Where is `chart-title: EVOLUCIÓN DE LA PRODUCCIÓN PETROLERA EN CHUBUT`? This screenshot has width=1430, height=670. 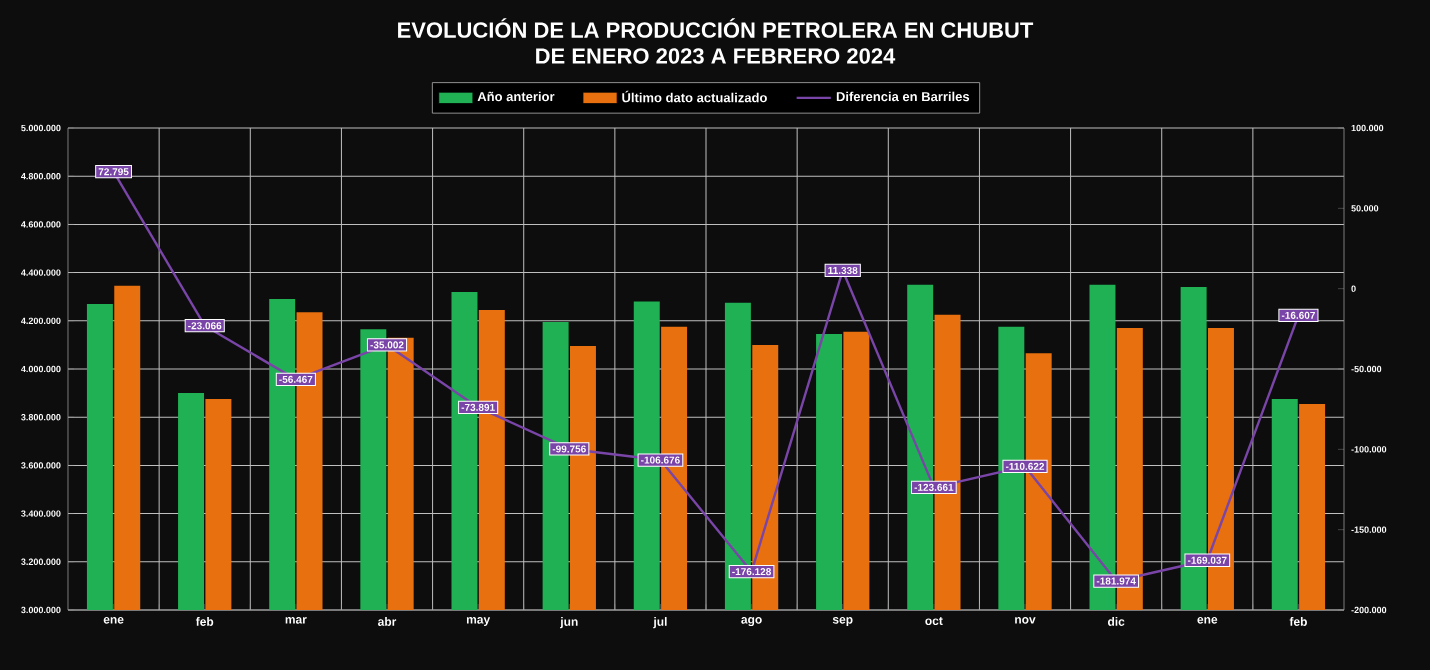
chart-title: EVOLUCIÓN DE LA PRODUCCIÓN PETROLERA EN CHUBUT is located at coordinates (716, 28).